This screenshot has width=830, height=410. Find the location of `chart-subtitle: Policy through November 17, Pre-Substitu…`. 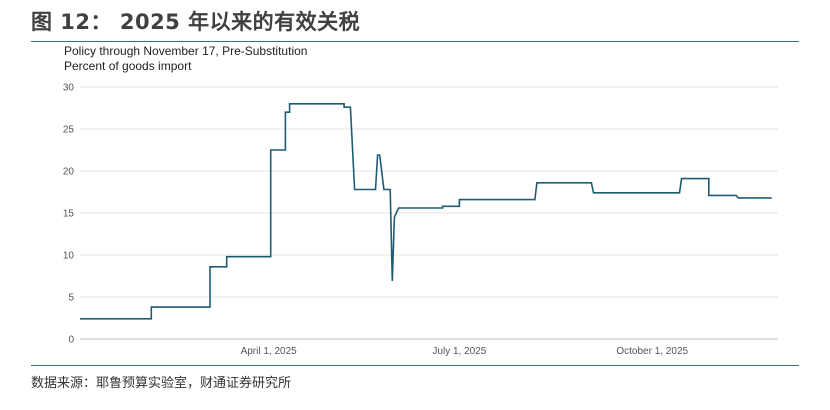

chart-subtitle: Policy through November 17, Pre-Substitu… is located at coordinates (186, 51).